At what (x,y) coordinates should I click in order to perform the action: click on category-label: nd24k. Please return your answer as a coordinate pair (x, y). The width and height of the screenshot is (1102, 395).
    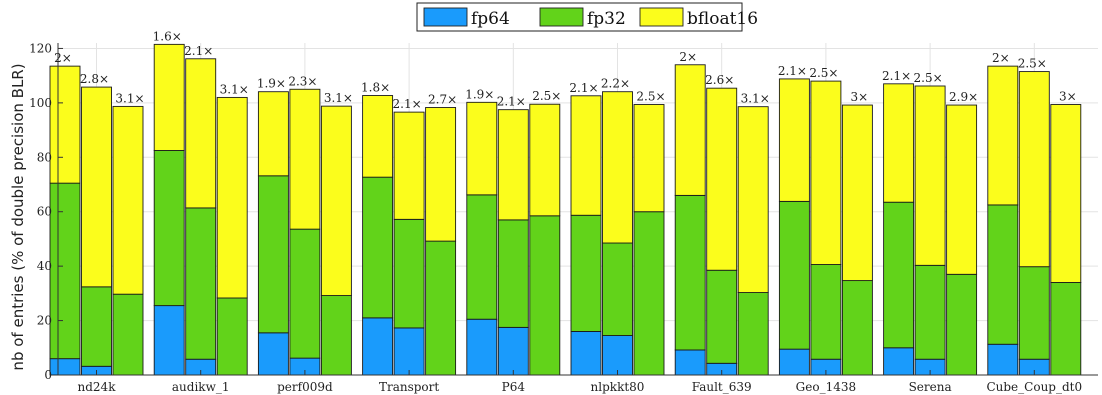
    Looking at the image, I should click on (97, 387).